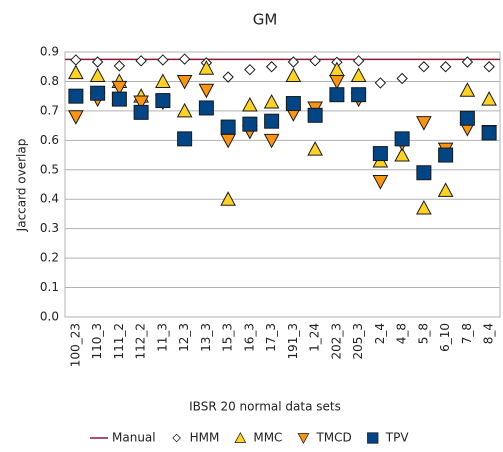  I want to click on x-tick-label: 8_4, so click(489, 333).